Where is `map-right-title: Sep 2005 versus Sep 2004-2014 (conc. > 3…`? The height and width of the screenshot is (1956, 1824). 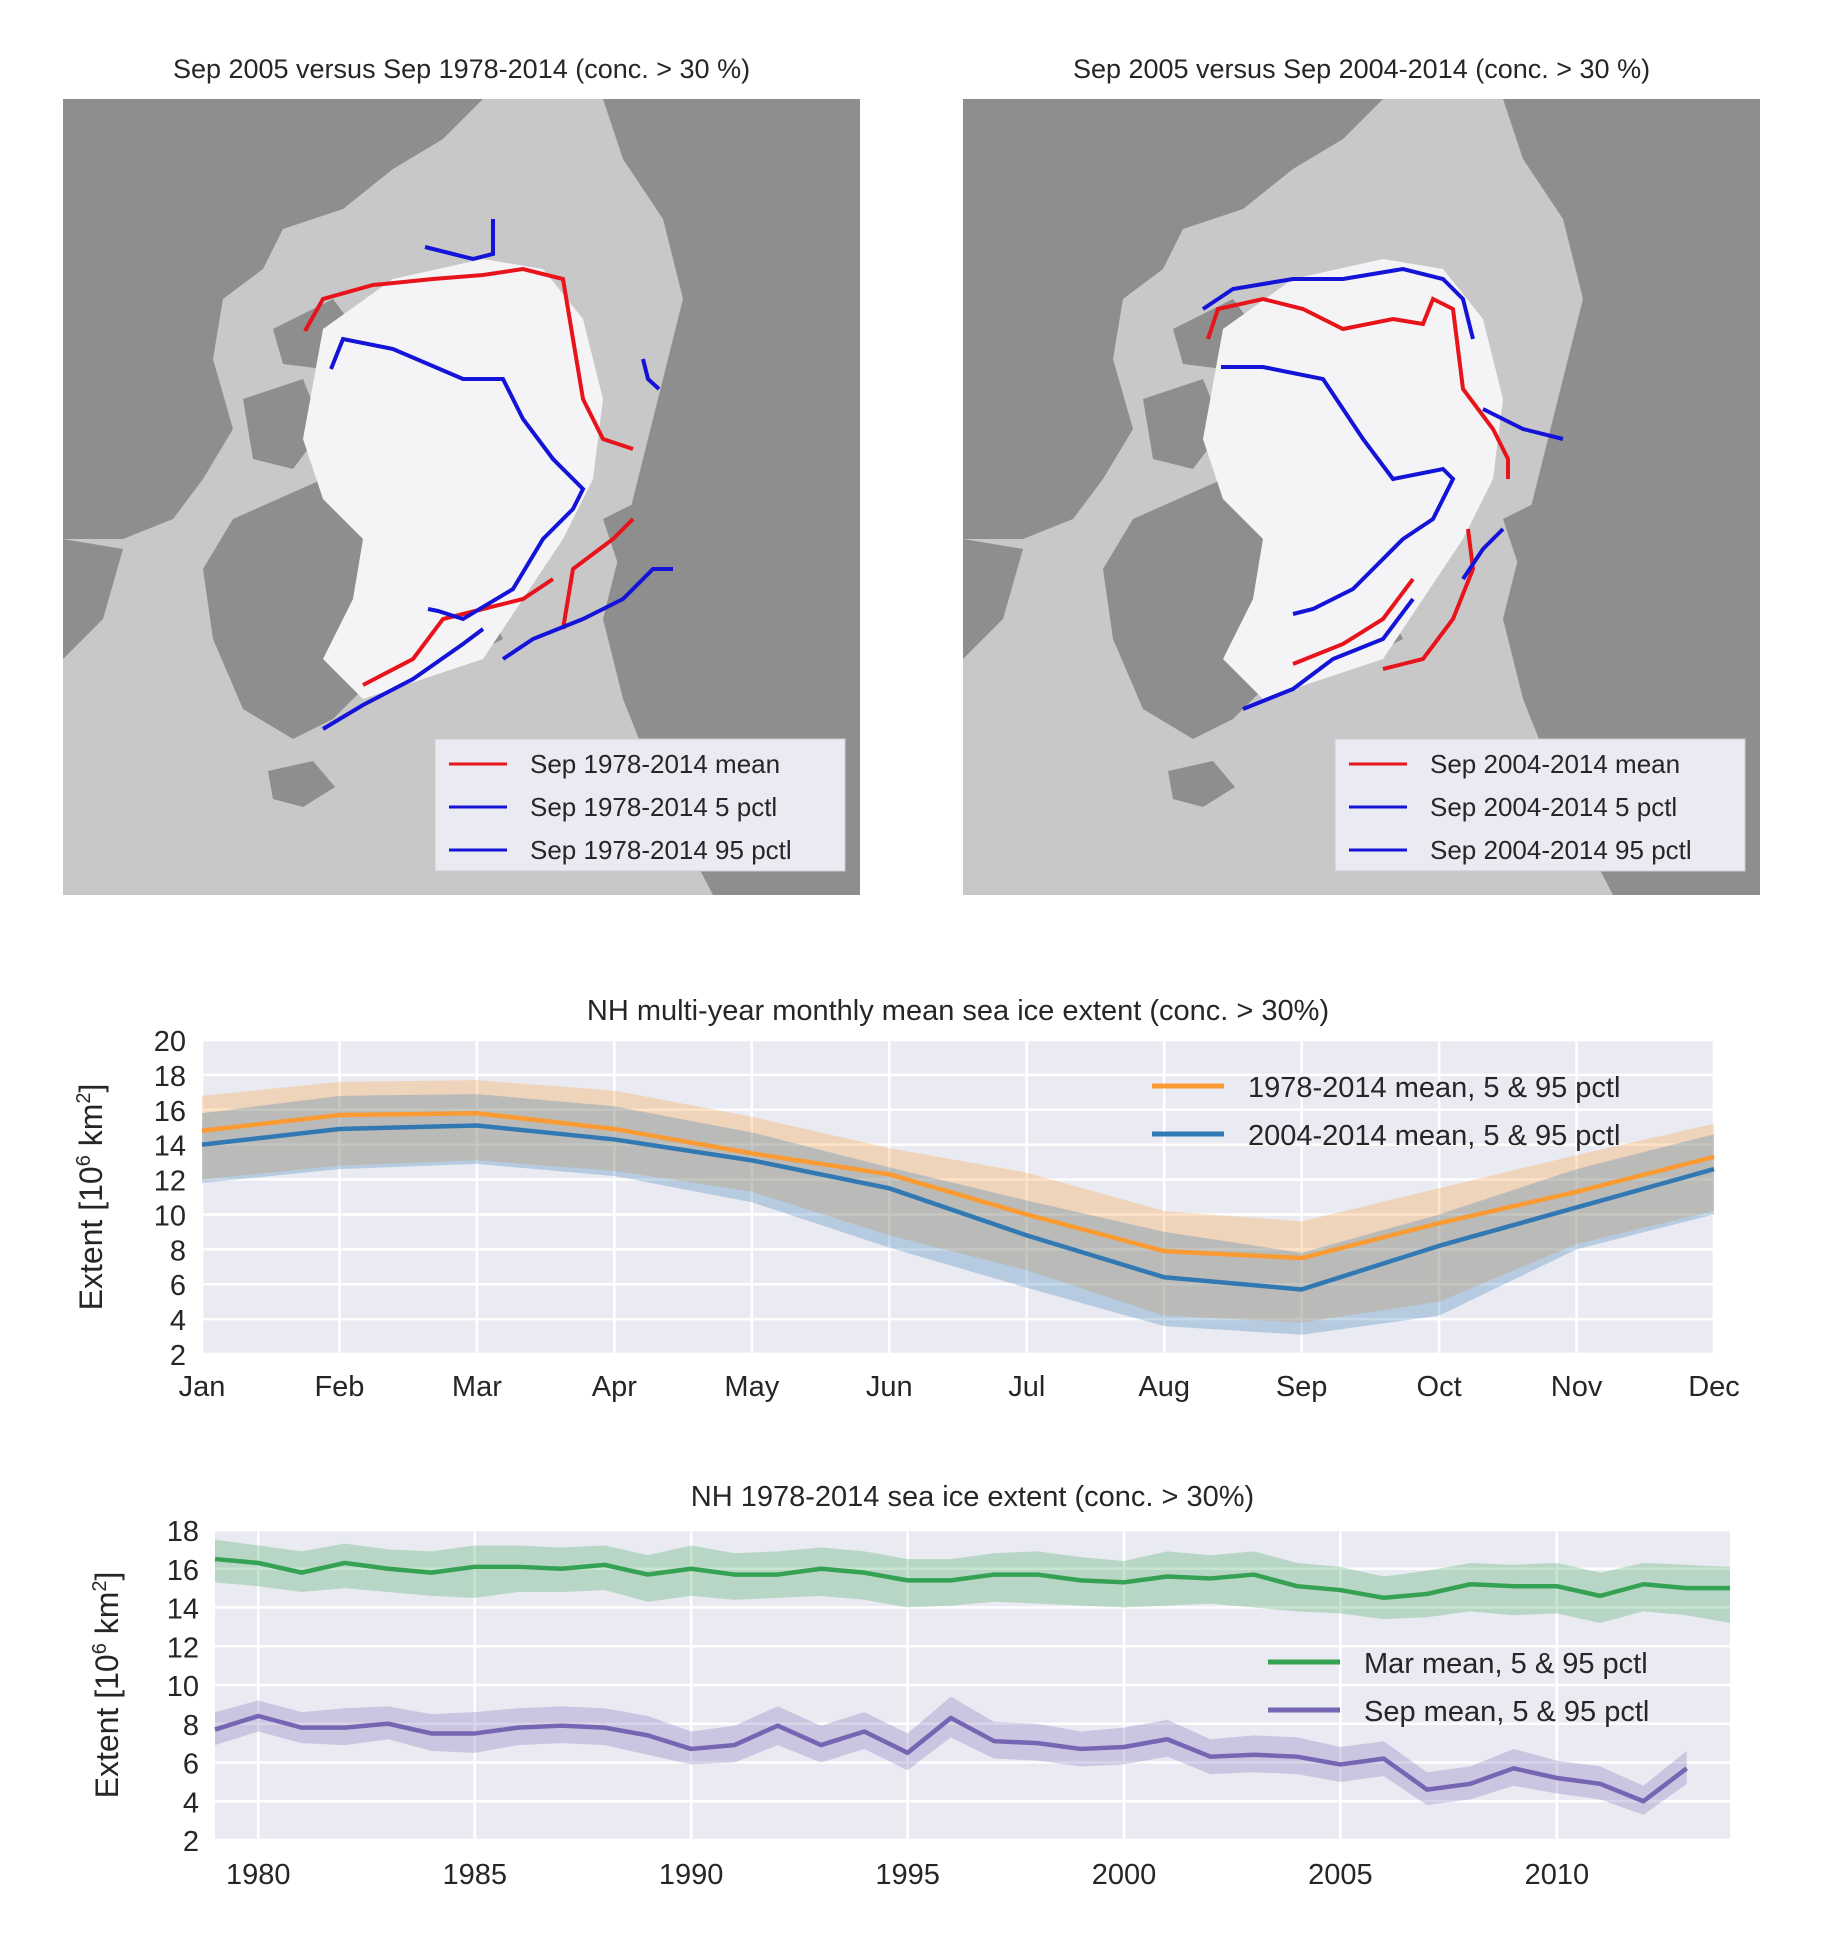
map-right-title: Sep 2005 versus Sep 2004-2014 (conc. > 3… is located at coordinates (1361, 69).